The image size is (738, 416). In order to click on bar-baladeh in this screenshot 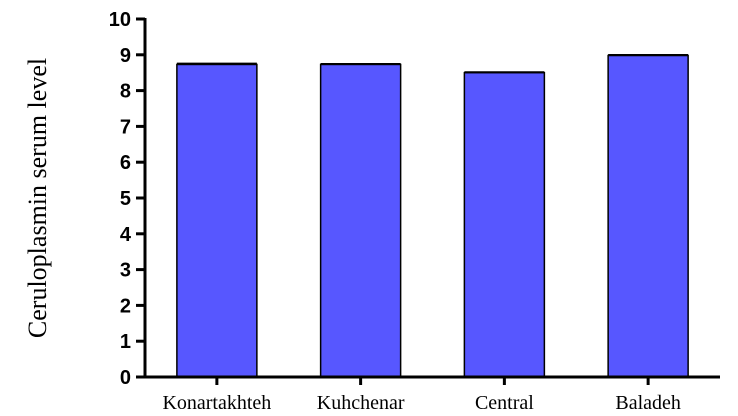, I will do `click(648, 216)`.